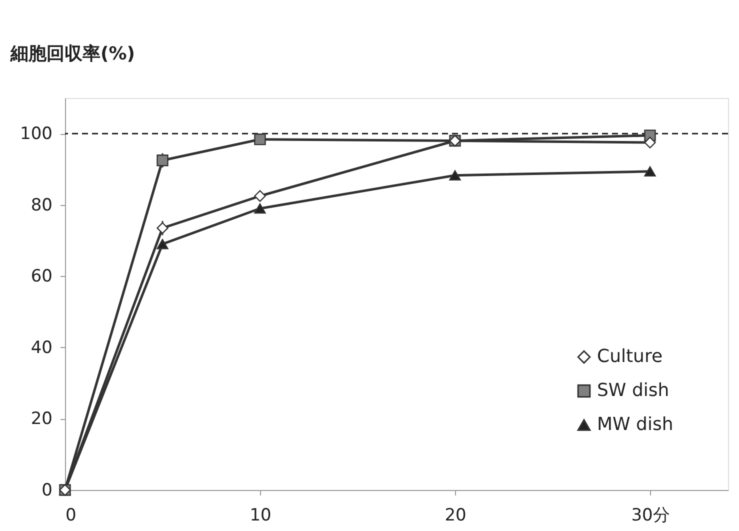 This screenshot has height=531, width=739. Describe the element at coordinates (261, 516) in the screenshot. I see `x-tick-label: 10` at that location.